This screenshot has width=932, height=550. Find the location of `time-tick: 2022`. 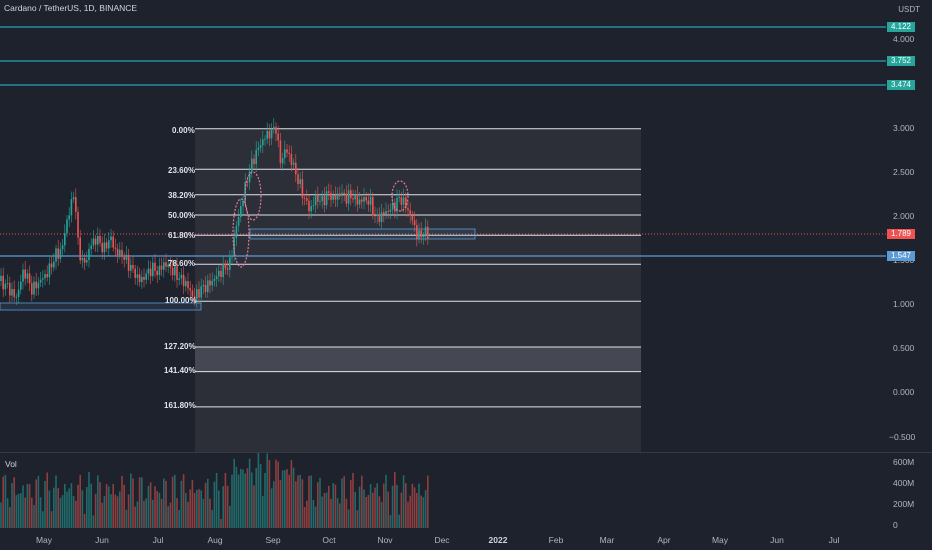

time-tick: 2022 is located at coordinates (498, 540).